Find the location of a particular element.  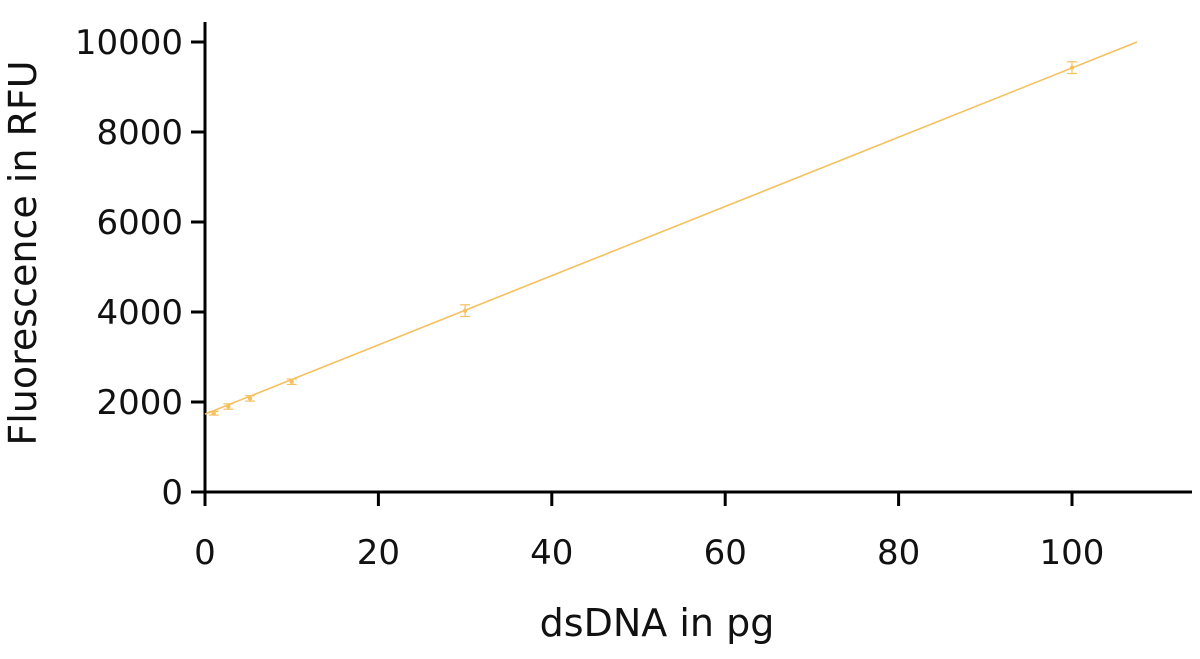

x-axis: 0 20 40 60 80 100 is located at coordinates (693, 531).